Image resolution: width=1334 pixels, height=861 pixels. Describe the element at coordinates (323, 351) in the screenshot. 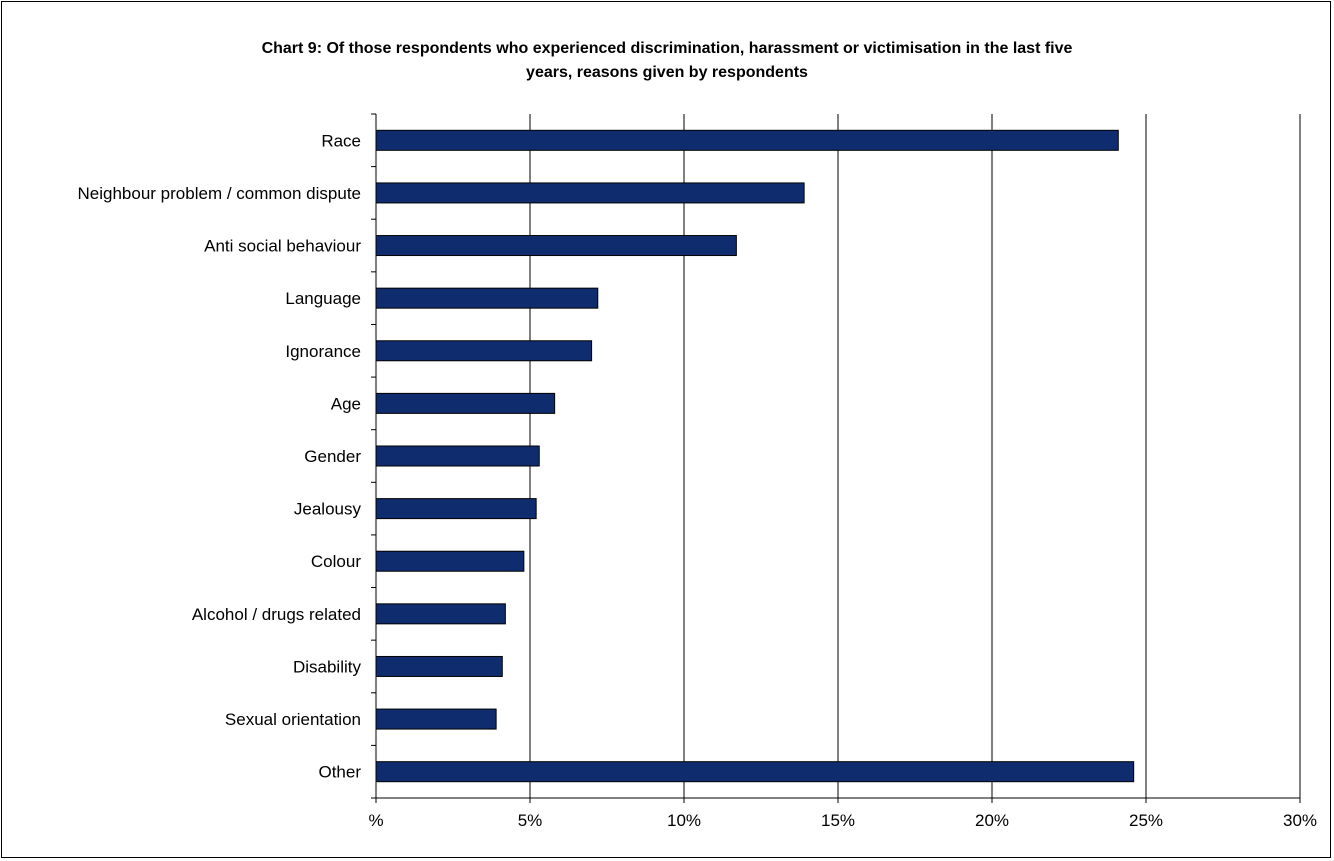

I see `category-label-4: Ignorance` at that location.